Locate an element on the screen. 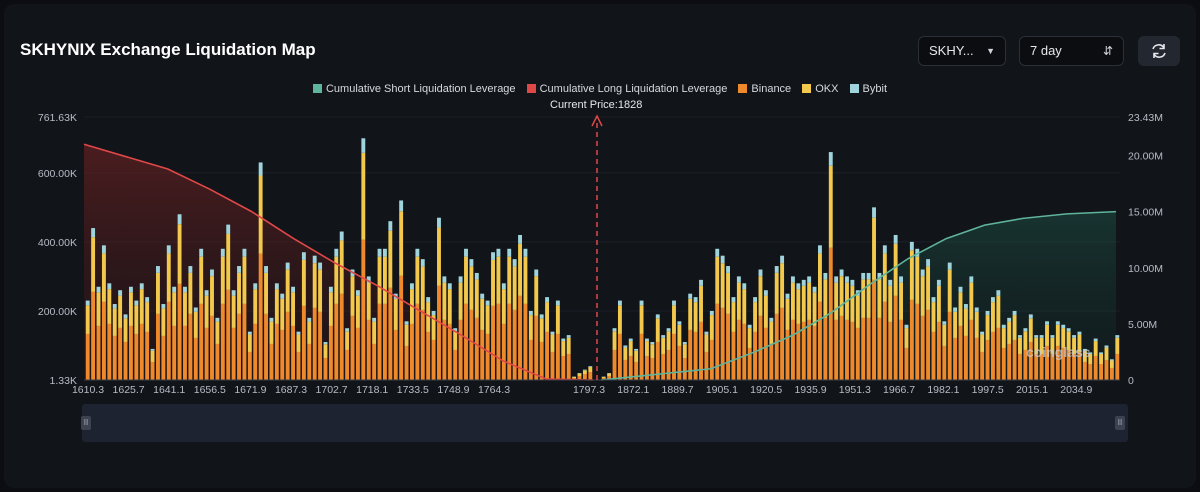 This screenshot has width=1200, height=492. zoom-handle-left: II is located at coordinates (86, 423).